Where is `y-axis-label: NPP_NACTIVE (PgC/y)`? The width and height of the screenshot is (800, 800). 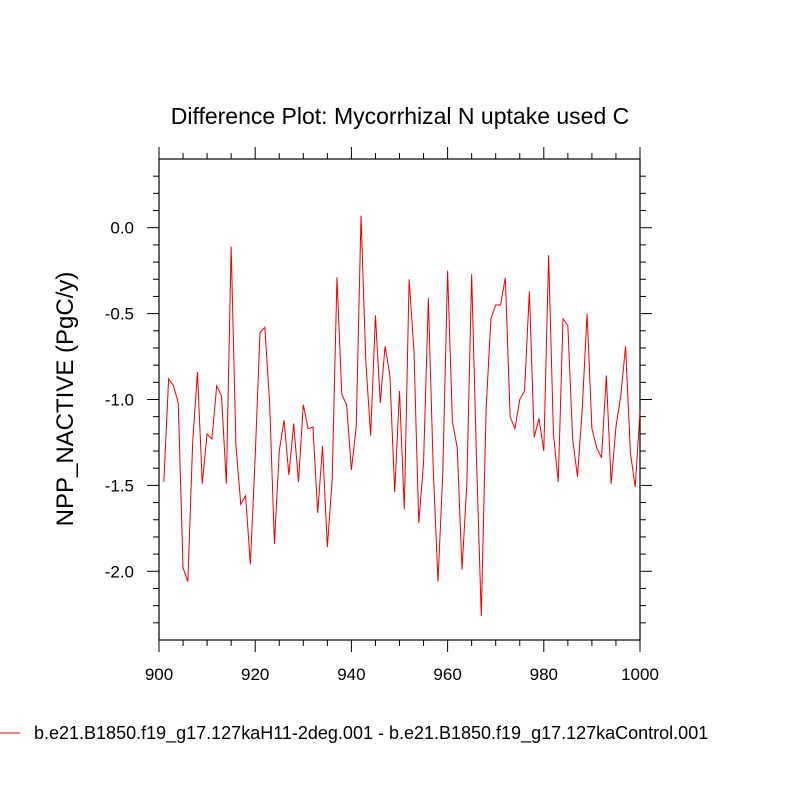
y-axis-label: NPP_NACTIVE (PgC/y) is located at coordinates (65, 399).